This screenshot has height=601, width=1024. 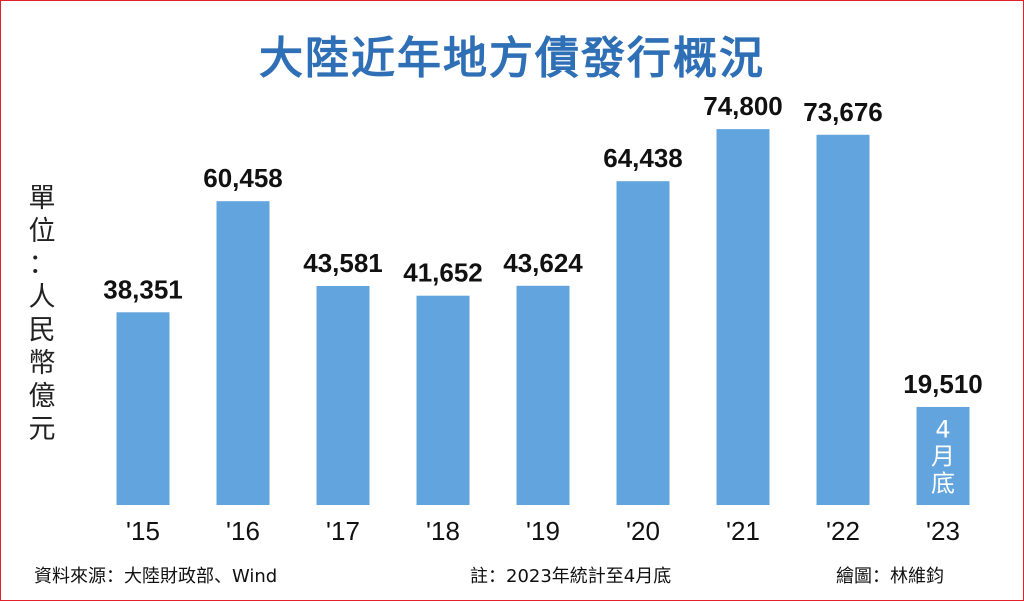 I want to click on x-tick-label: '21, so click(x=743, y=531).